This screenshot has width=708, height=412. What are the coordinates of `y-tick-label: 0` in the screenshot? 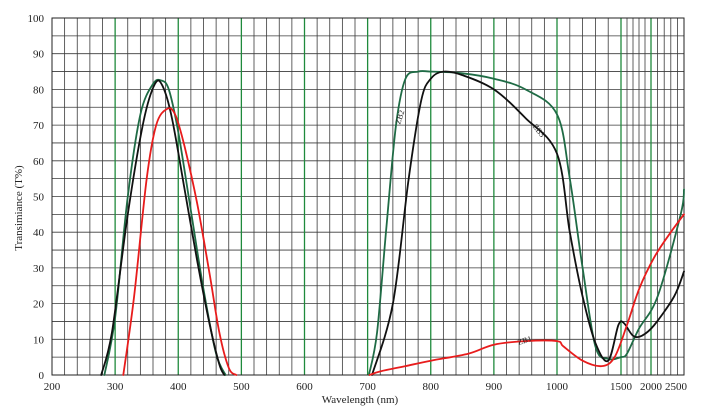 It's located at (42, 376).